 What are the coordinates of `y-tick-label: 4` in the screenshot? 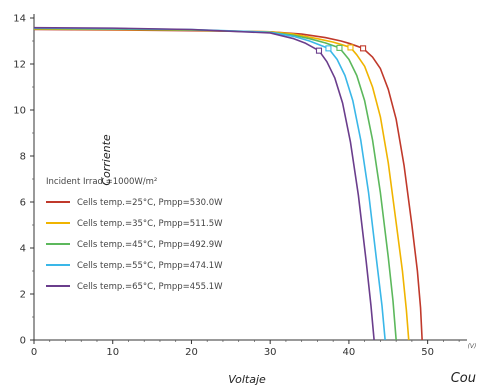 It's located at (23, 249).